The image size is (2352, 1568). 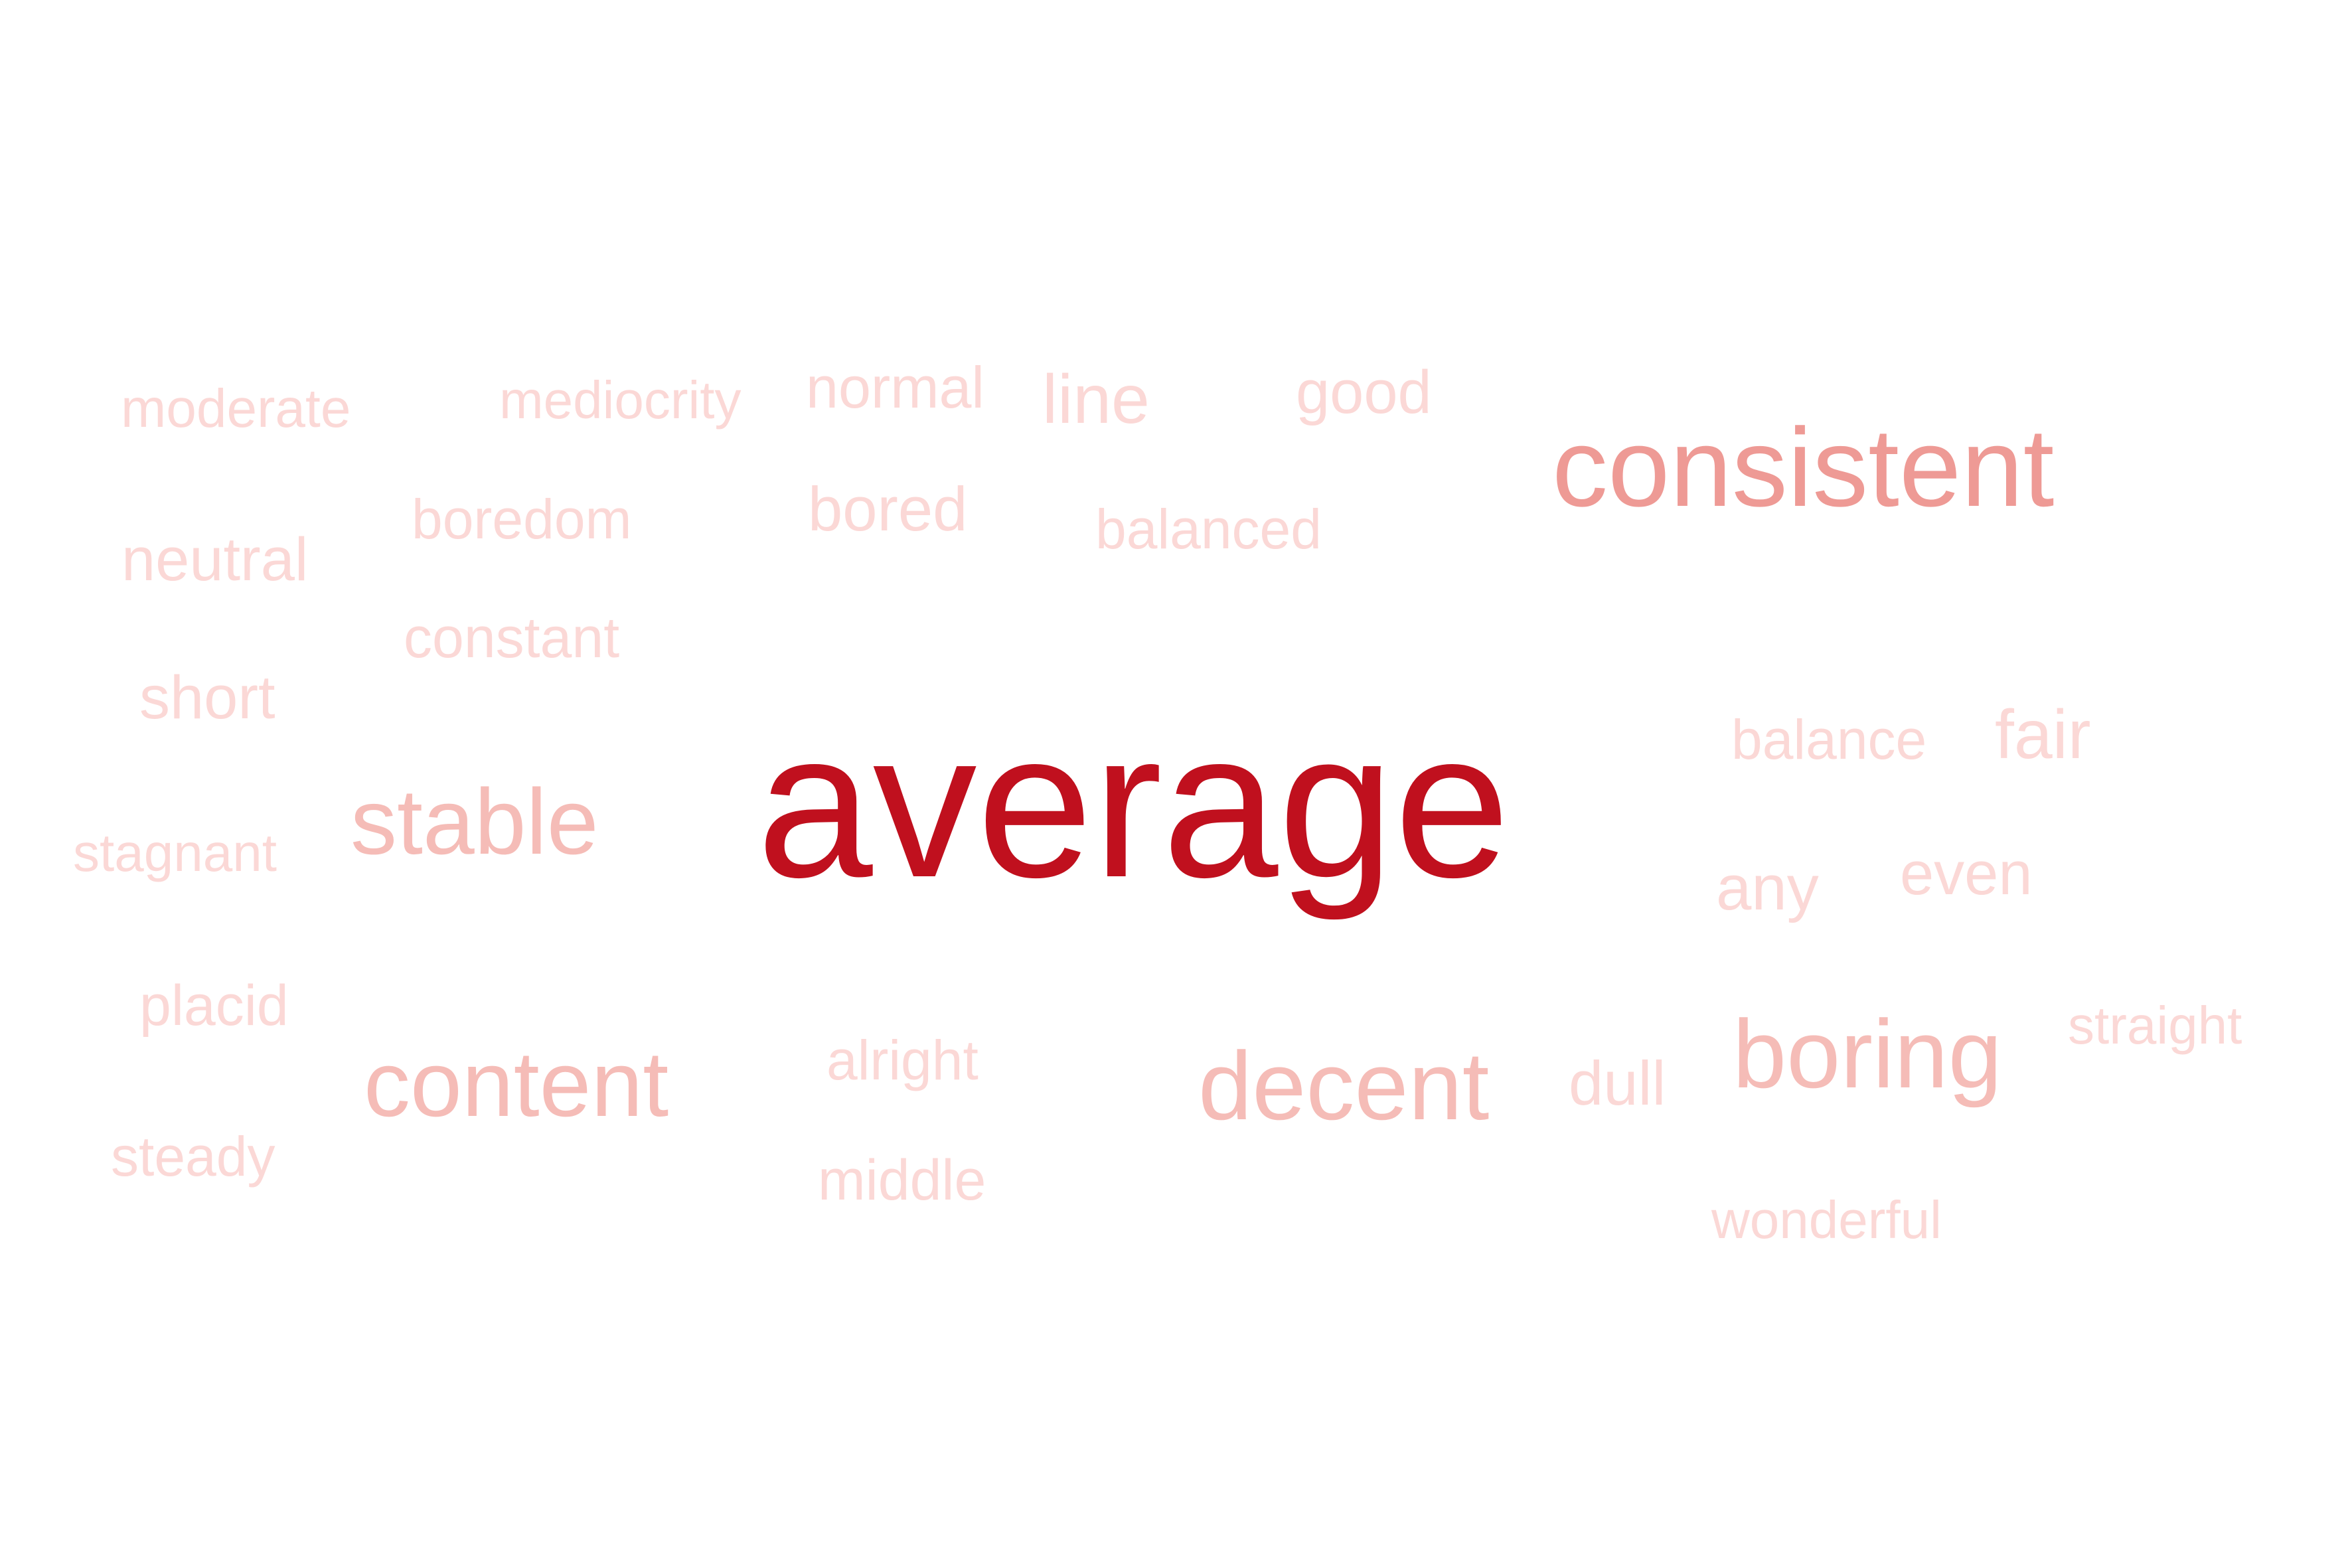 What do you see at coordinates (1768, 888) in the screenshot?
I see `word-any: any` at bounding box center [1768, 888].